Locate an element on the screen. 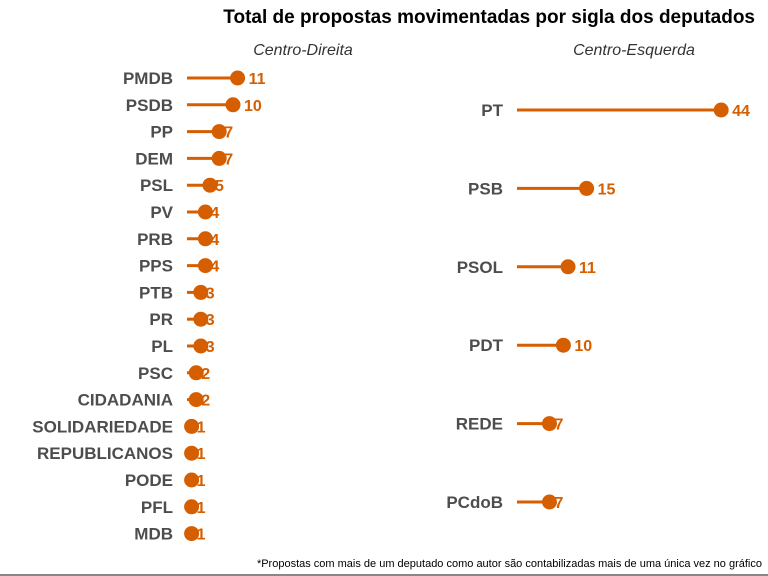 The image size is (768, 576). category-label: PR is located at coordinates (161, 319).